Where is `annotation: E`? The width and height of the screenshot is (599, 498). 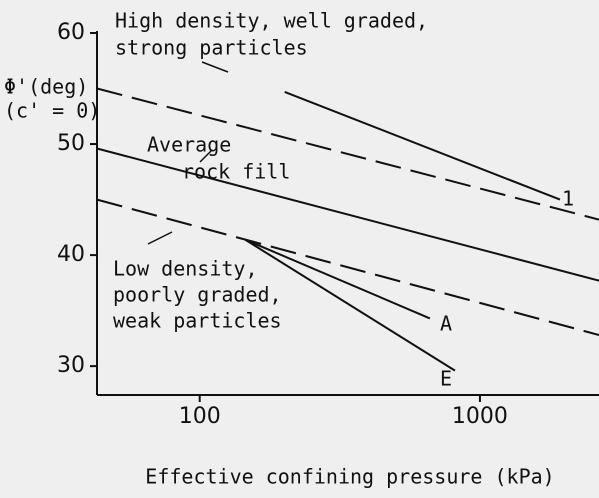
annotation: E is located at coordinates (446, 379).